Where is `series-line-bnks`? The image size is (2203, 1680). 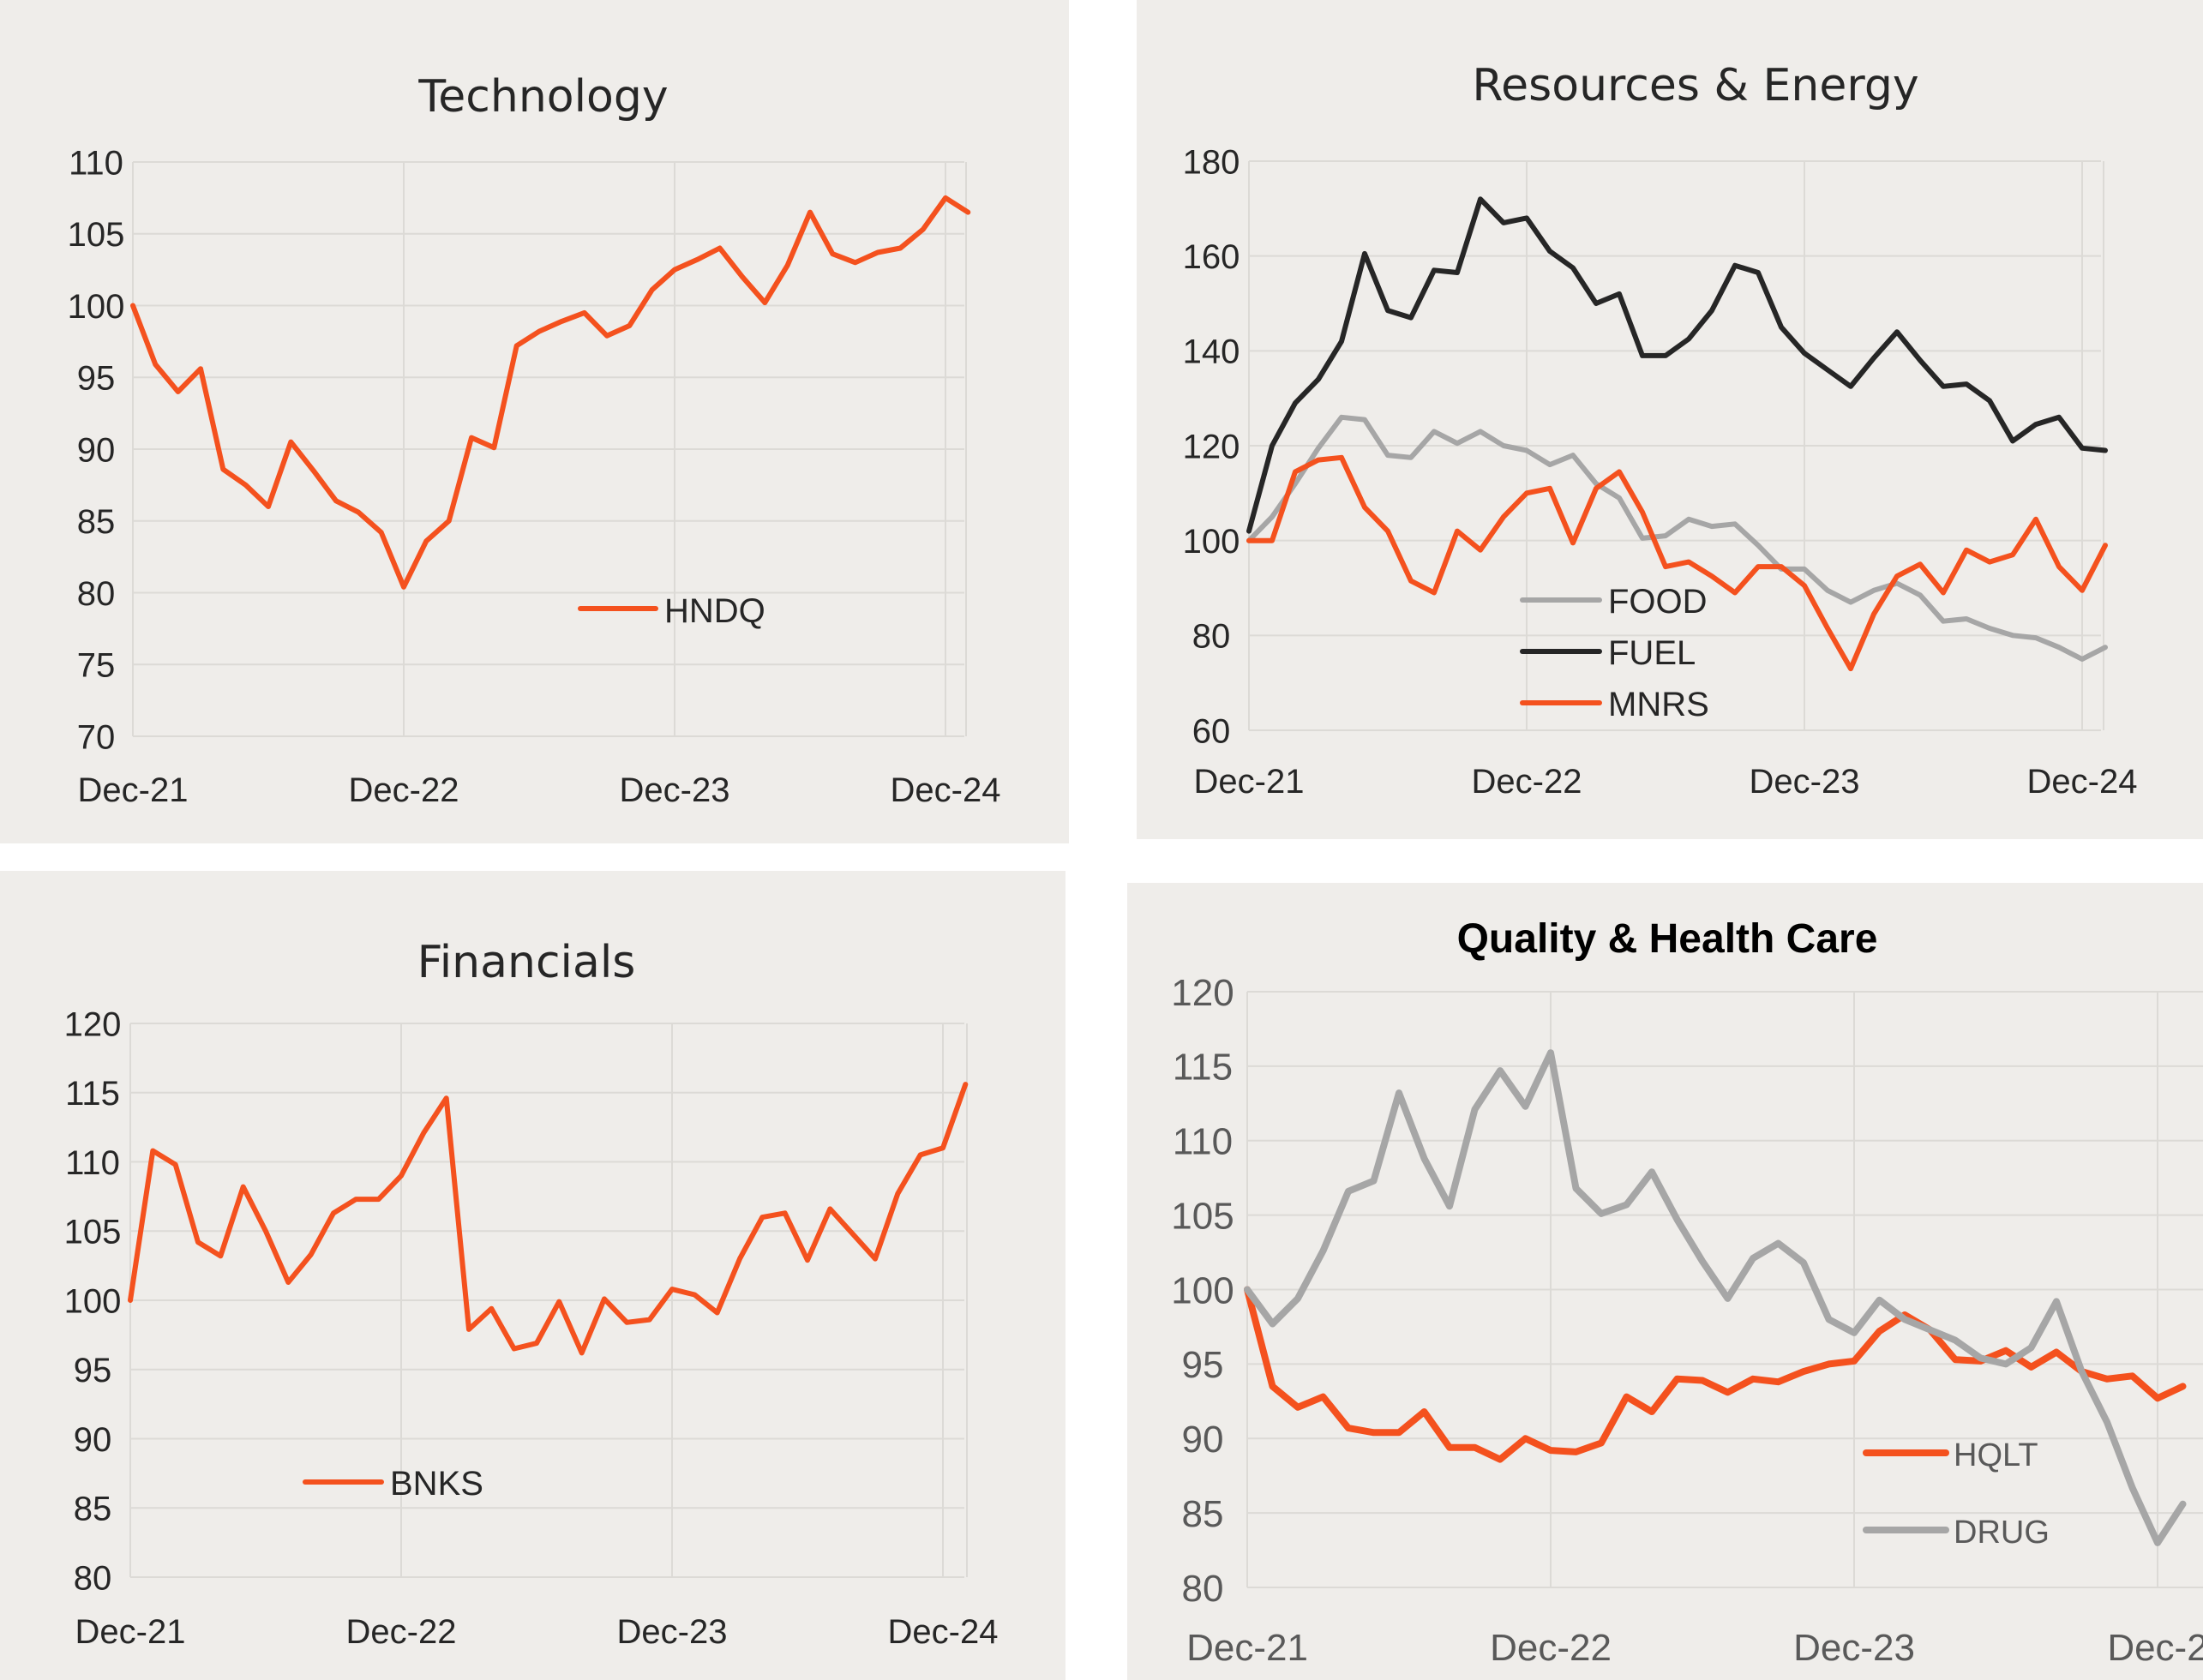
series-line-bnks is located at coordinates (548, 1219).